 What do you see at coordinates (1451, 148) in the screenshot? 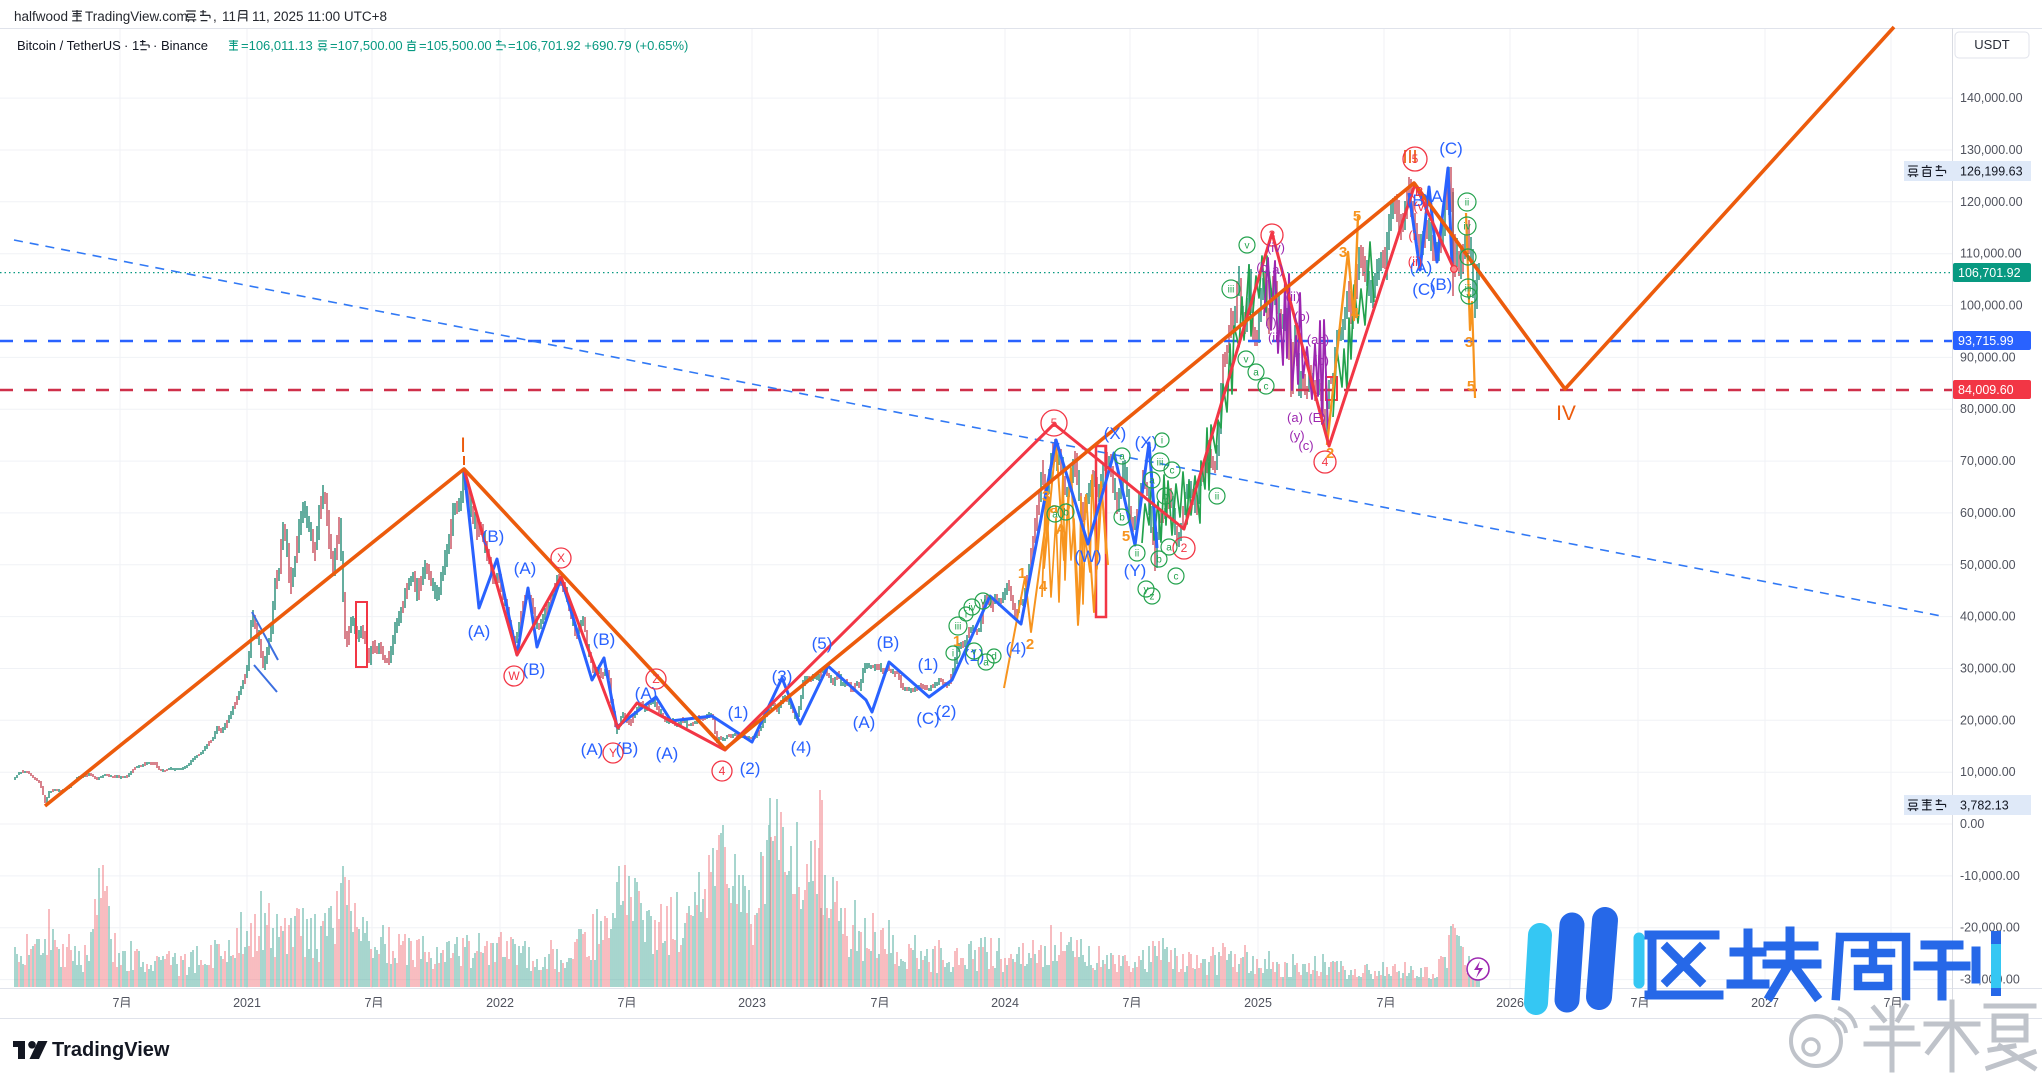
I see `svg-text: (C)` at bounding box center [1451, 148].